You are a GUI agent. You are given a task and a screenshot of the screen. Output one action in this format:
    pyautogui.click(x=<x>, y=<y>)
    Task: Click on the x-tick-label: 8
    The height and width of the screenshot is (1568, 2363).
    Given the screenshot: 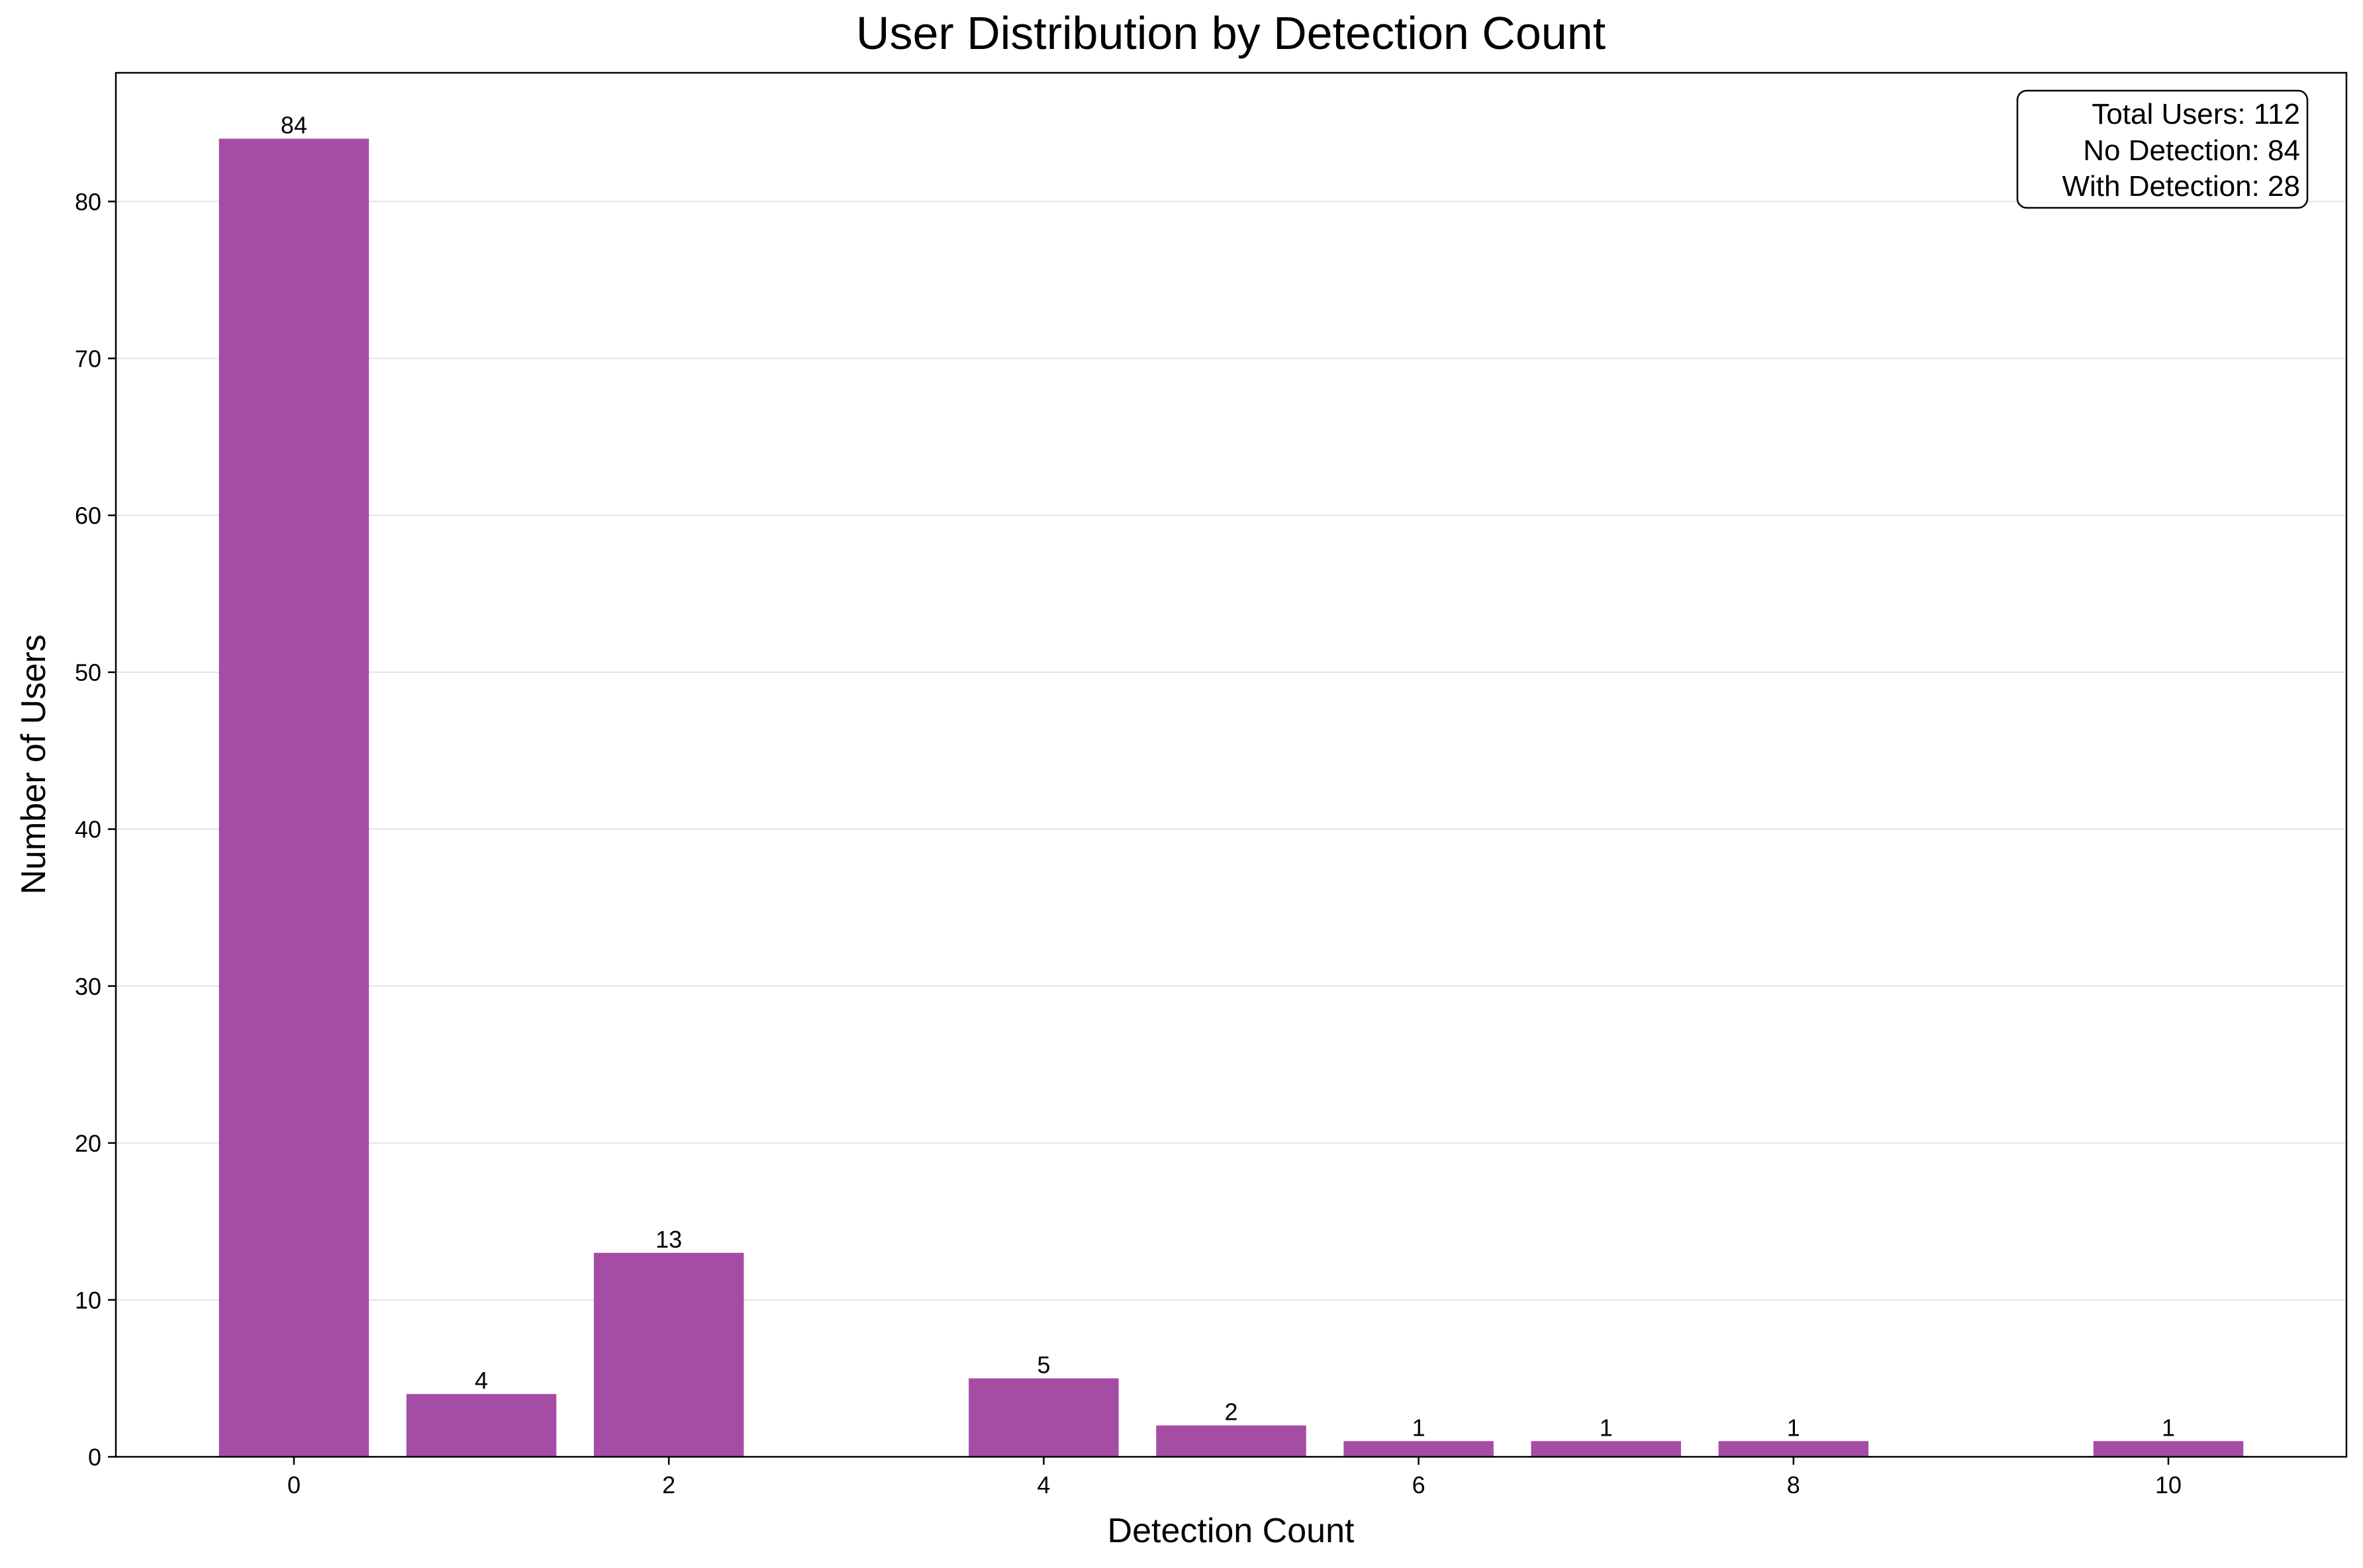 What is the action you would take?
    pyautogui.click(x=1793, y=1485)
    